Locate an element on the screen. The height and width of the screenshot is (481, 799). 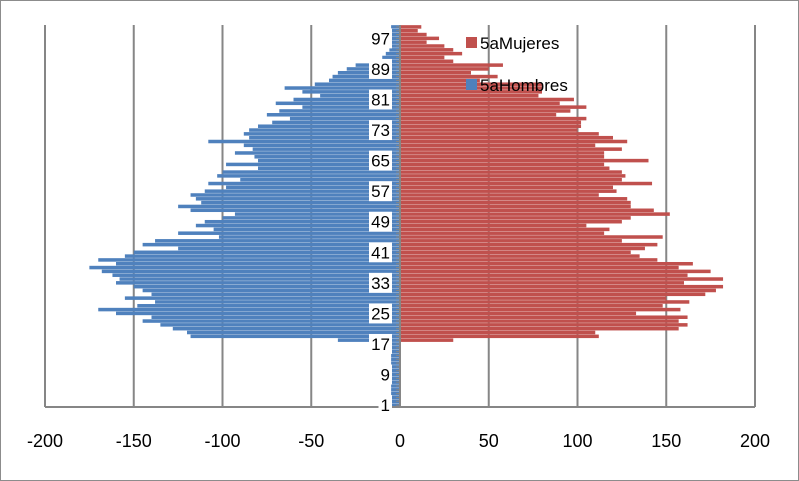
y-tick-label: 1 is located at coordinates (385, 405).